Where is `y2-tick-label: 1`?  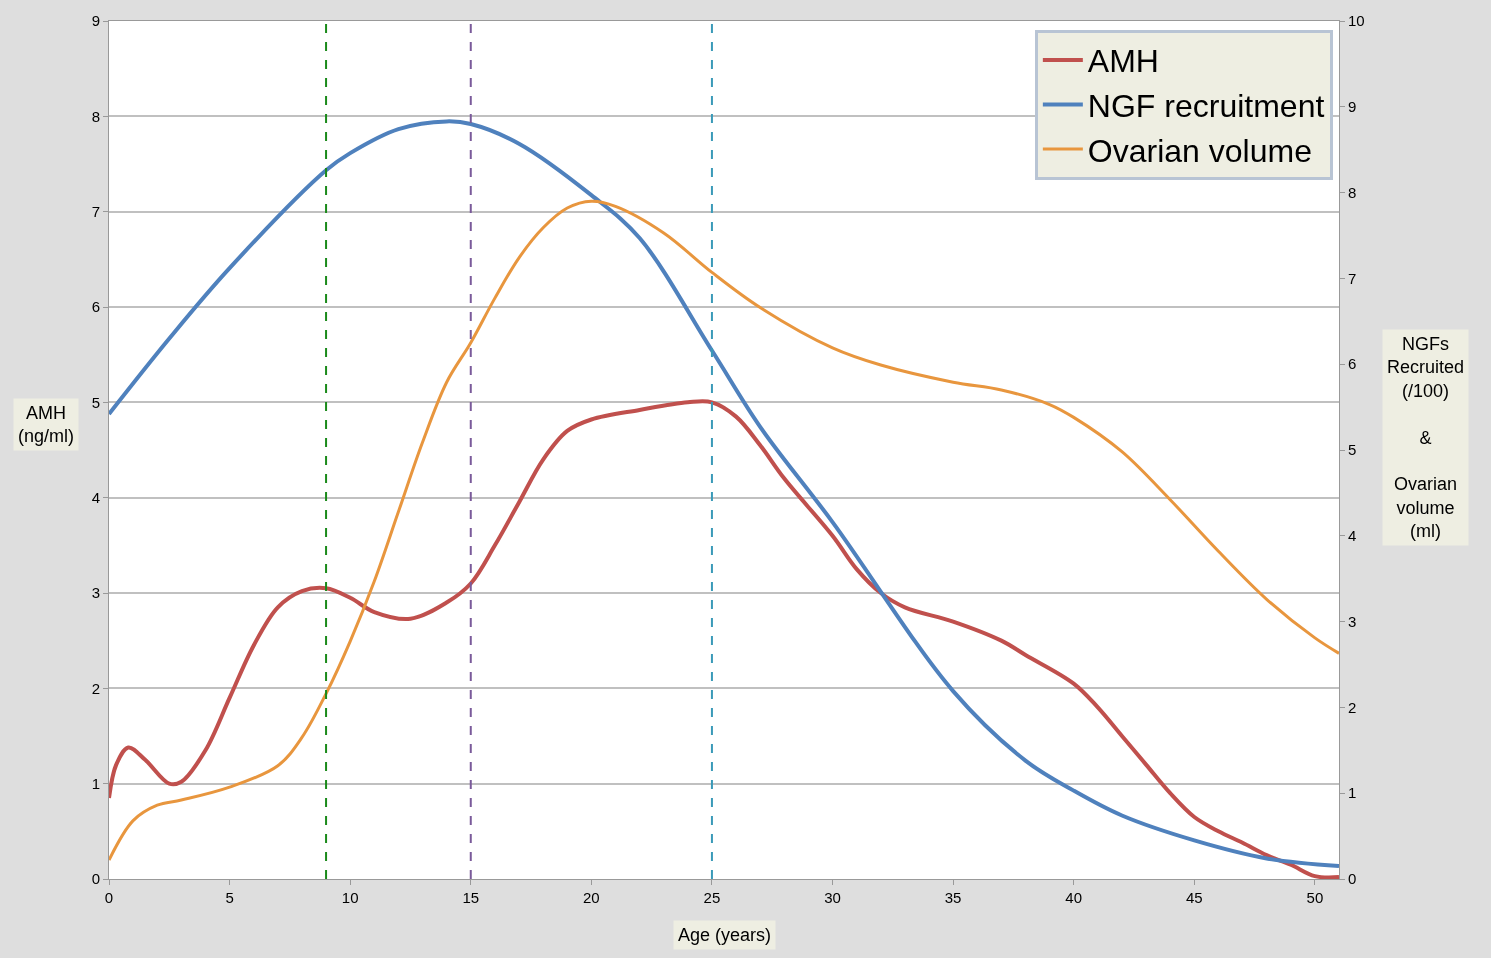 y2-tick-label: 1 is located at coordinates (1352, 793).